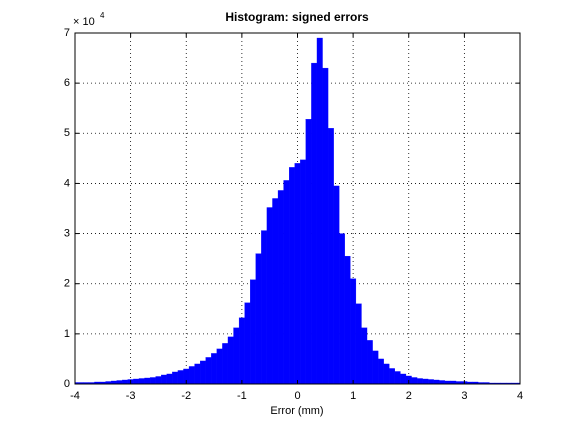  I want to click on x-tick-label: 1, so click(353, 396).